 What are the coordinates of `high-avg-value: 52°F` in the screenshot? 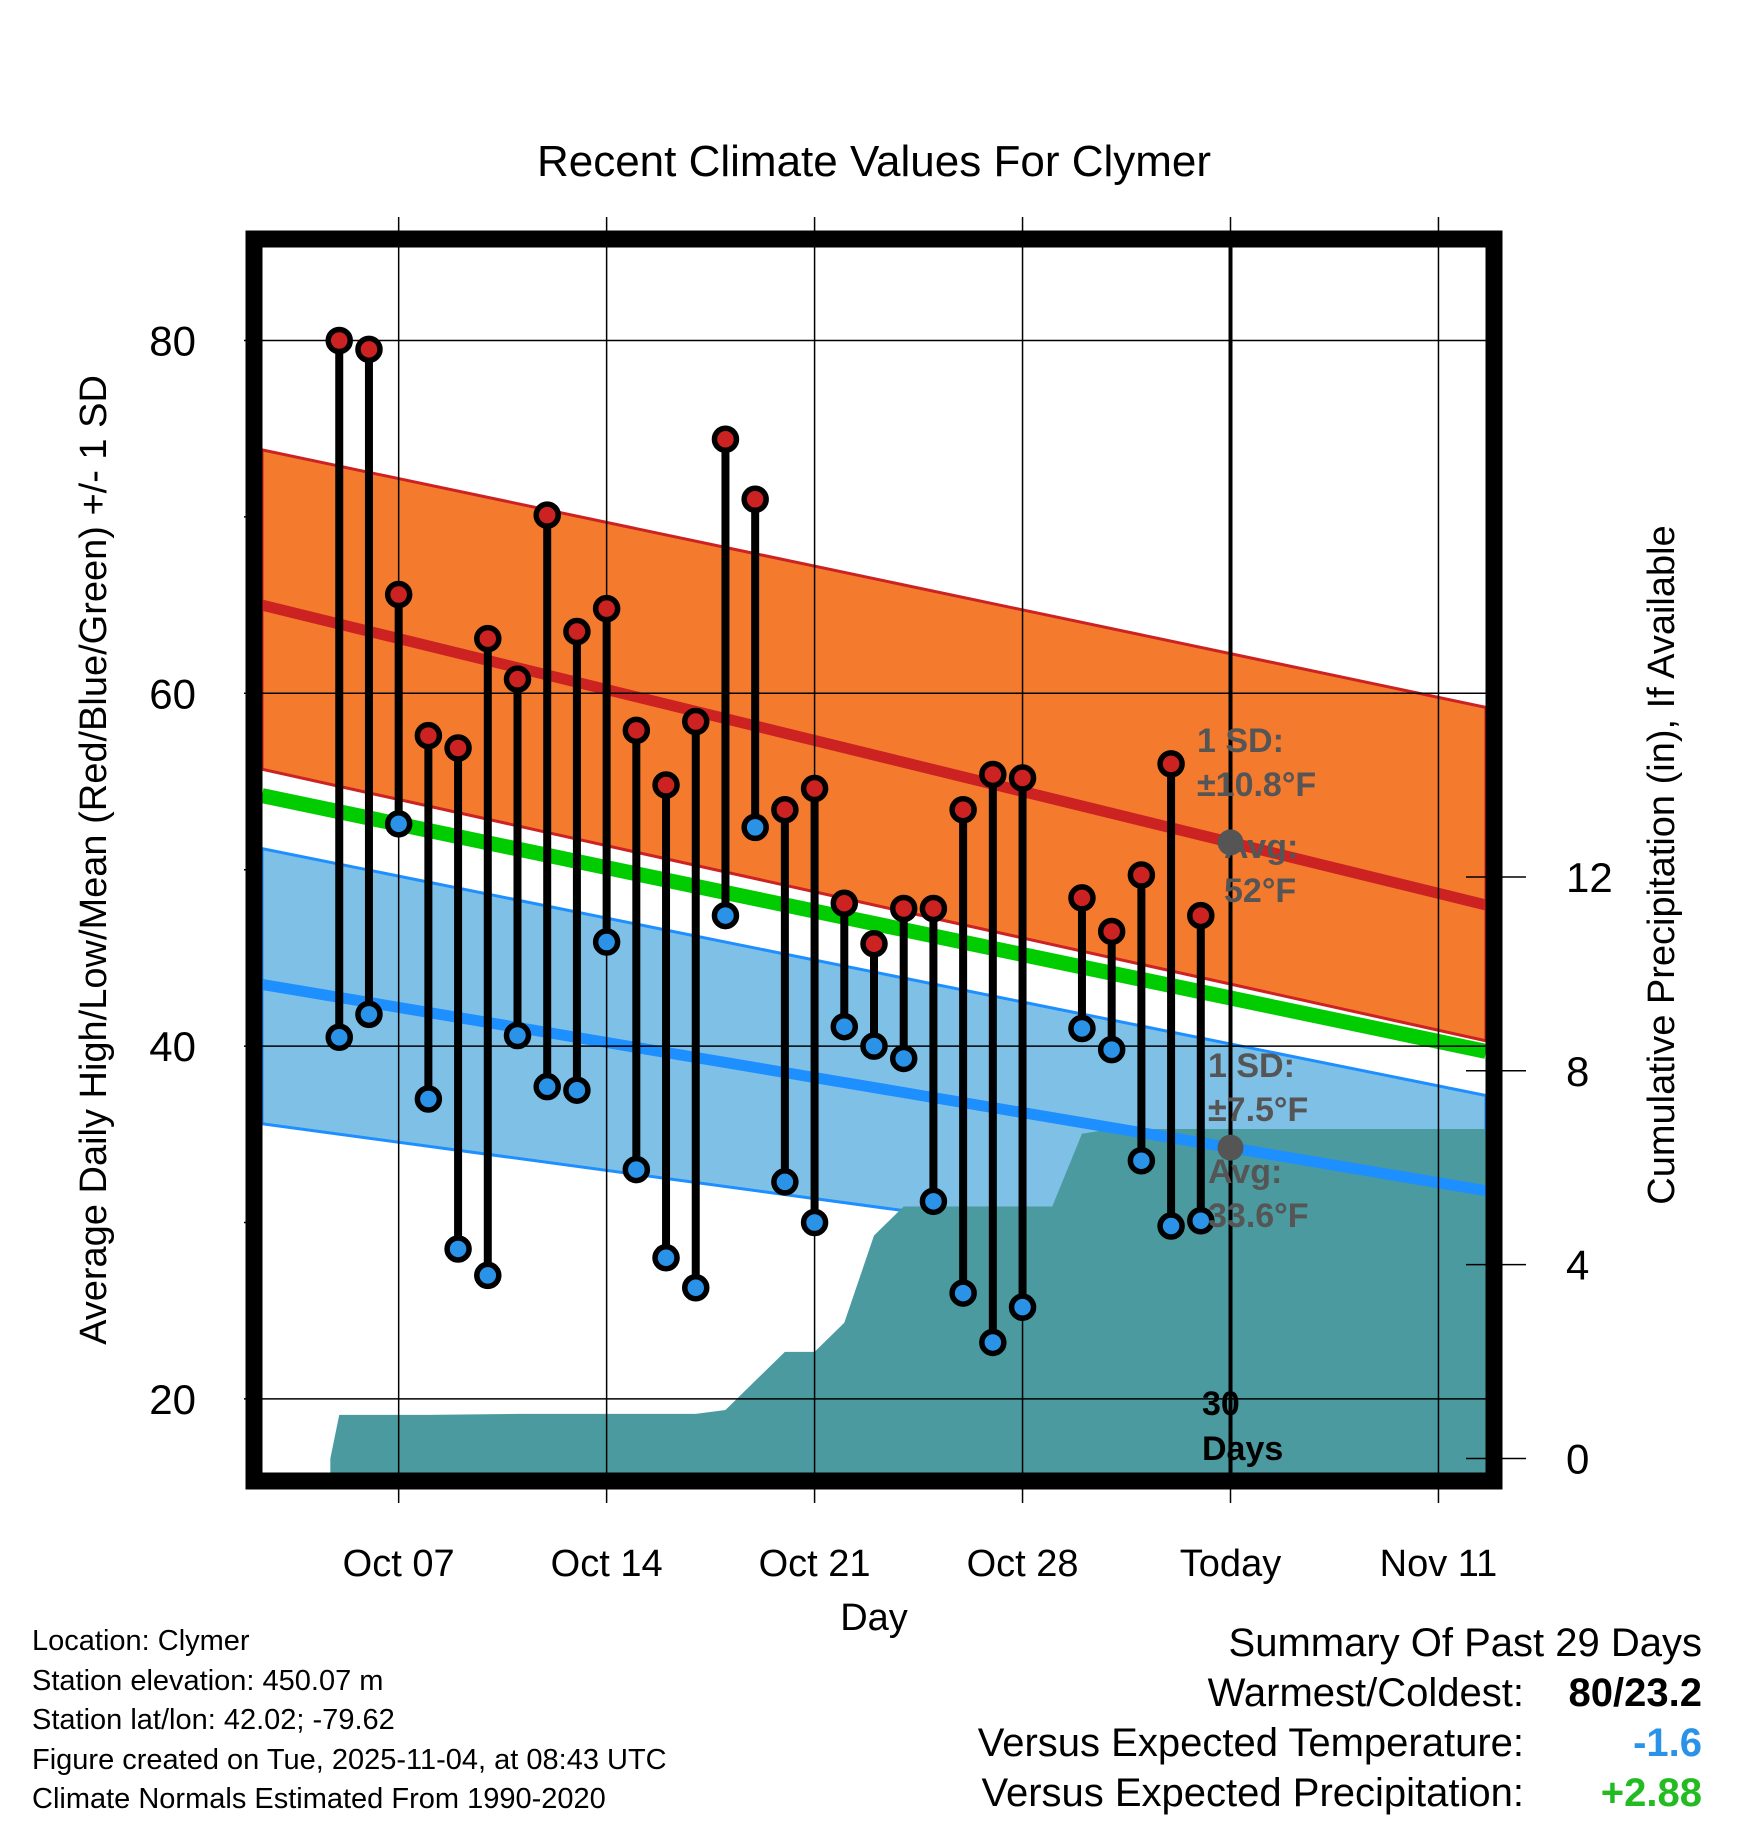 It's located at (1260, 891).